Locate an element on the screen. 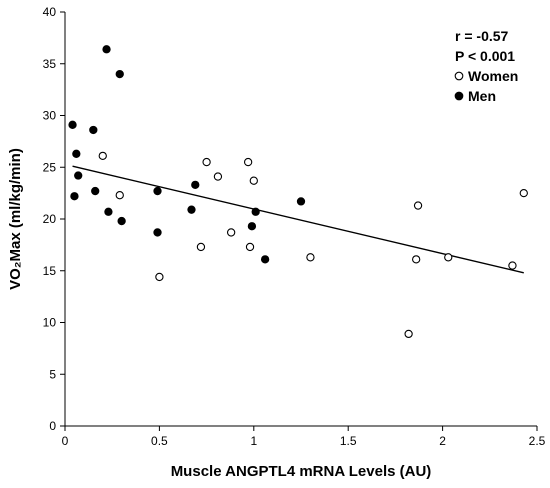 This screenshot has width=550, height=488. y-tick-label: 10 is located at coordinates (50, 323).